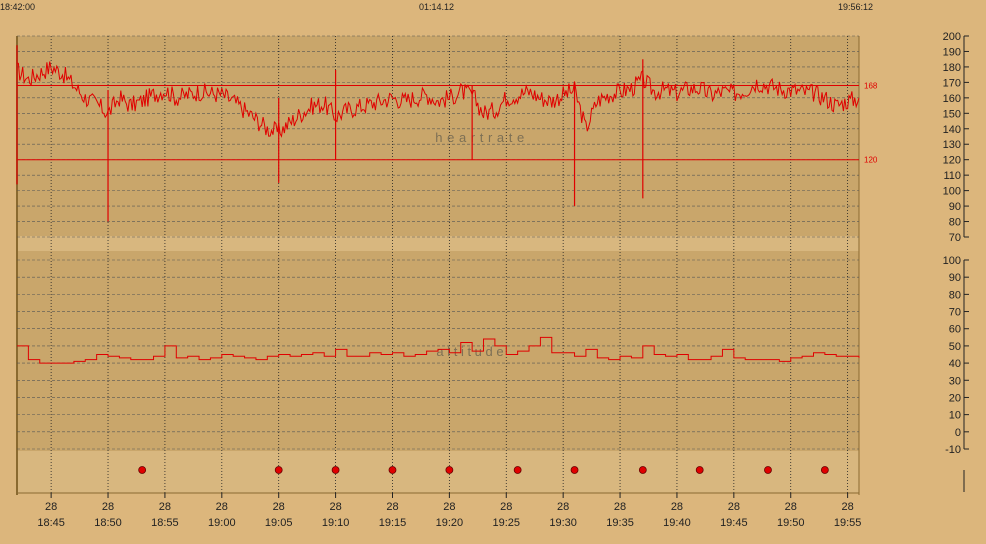  I want to click on hr-y-tick-label: 130, so click(952, 145).